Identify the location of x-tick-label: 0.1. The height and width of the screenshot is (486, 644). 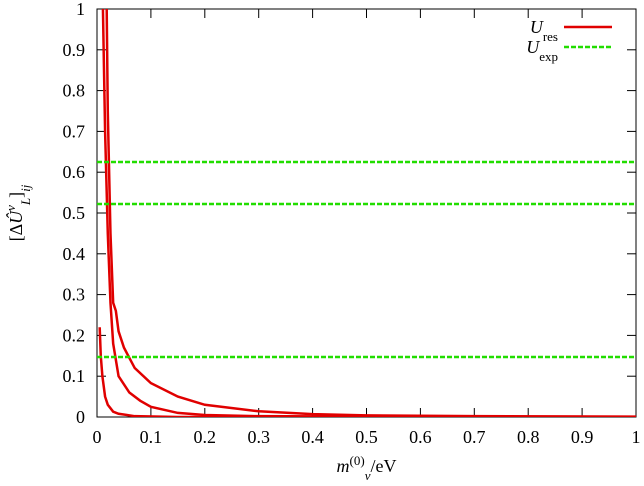
(151, 437).